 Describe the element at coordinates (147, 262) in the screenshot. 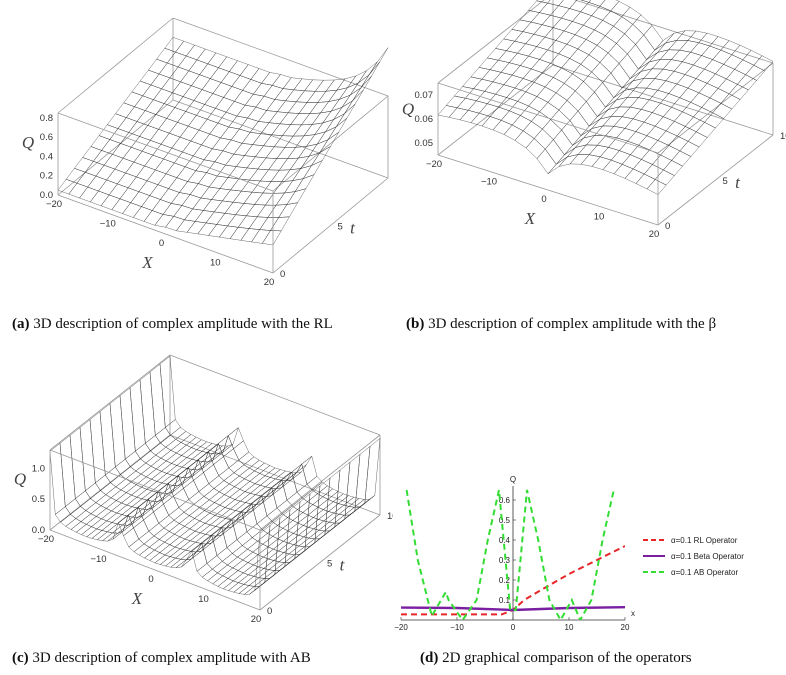

I see `x-axis-label: X` at that location.